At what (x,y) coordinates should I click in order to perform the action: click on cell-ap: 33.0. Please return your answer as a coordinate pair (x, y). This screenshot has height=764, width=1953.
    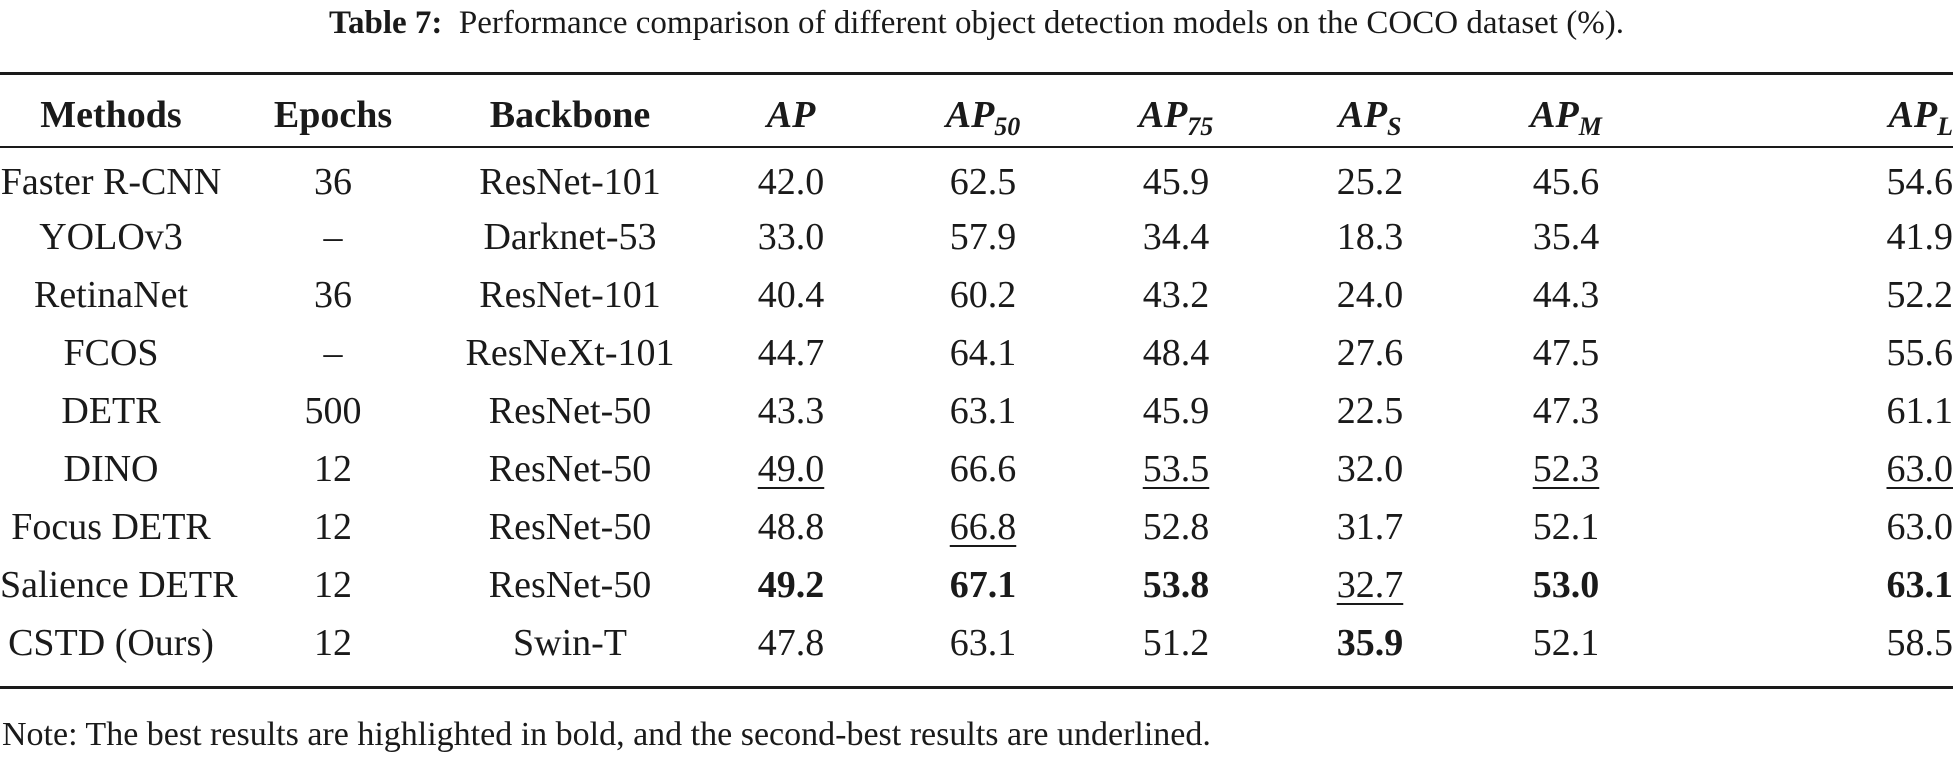
    Looking at the image, I should click on (791, 237).